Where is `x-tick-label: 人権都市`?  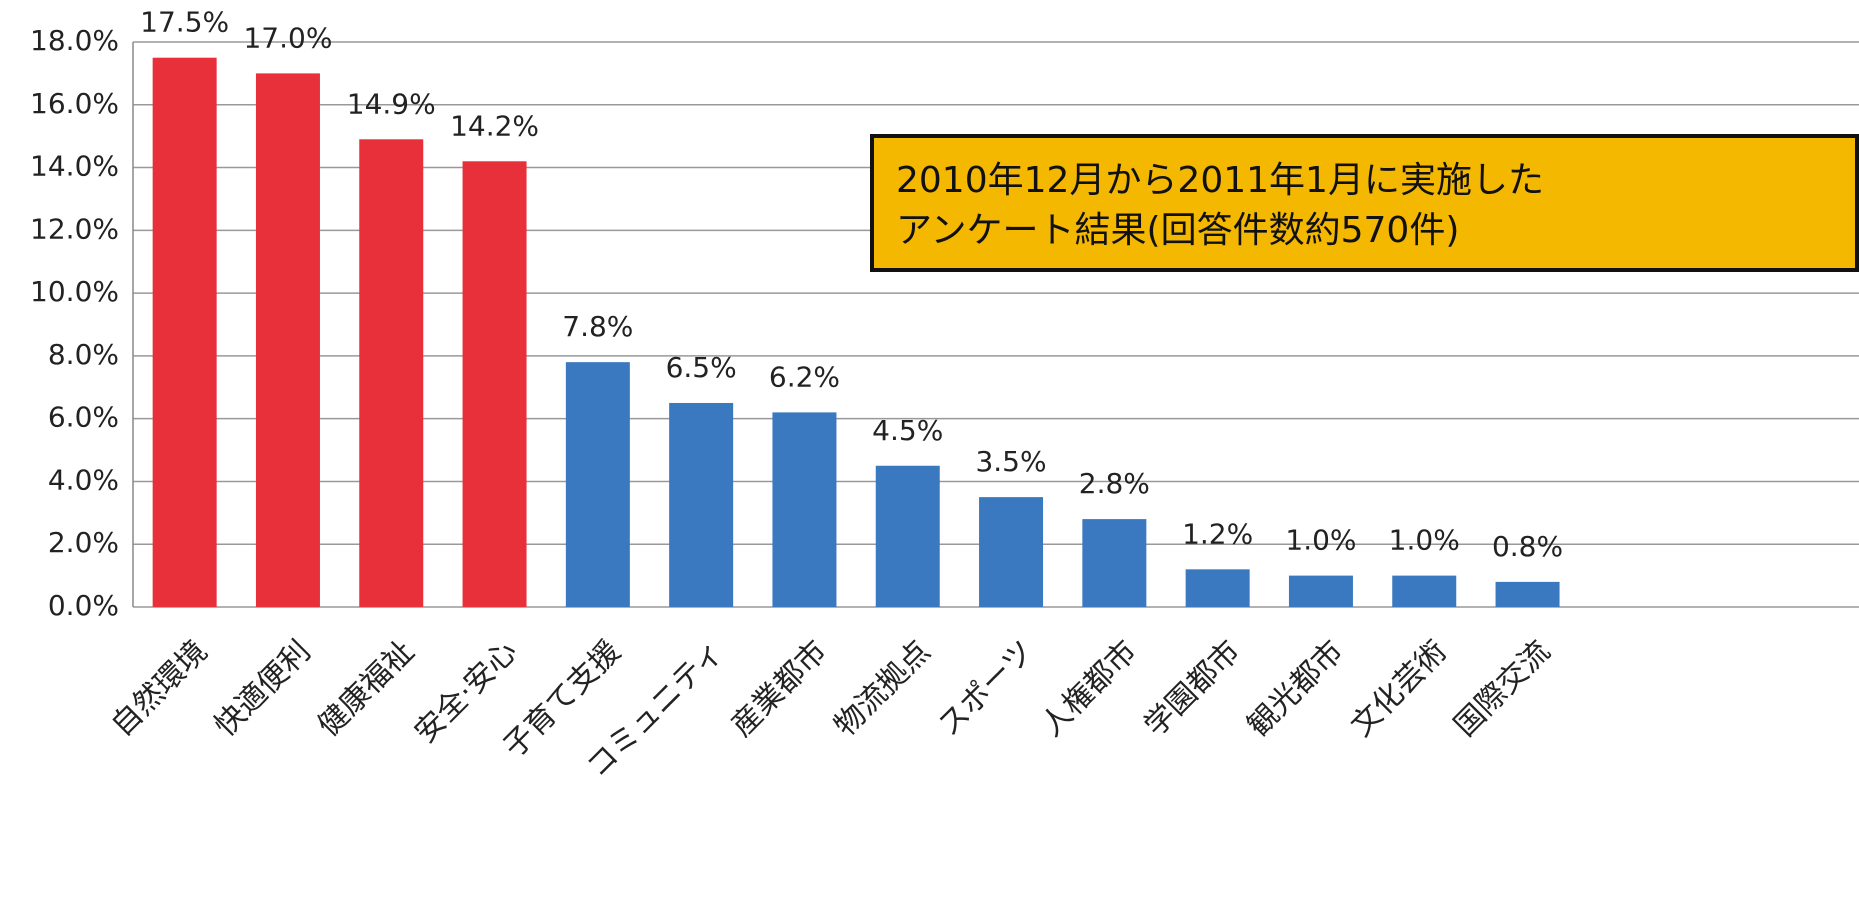
x-tick-label: 人権都市 is located at coordinates (1089, 689).